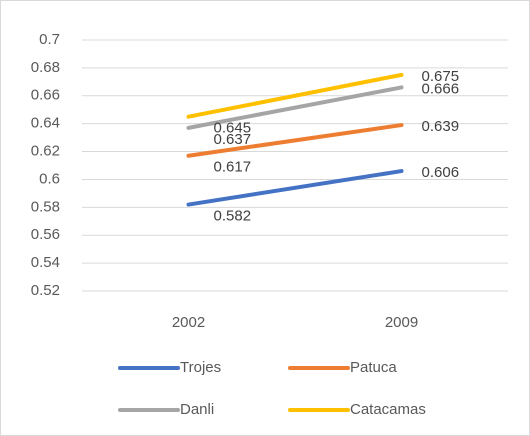  I want to click on data-label: 0.617, so click(233, 167).